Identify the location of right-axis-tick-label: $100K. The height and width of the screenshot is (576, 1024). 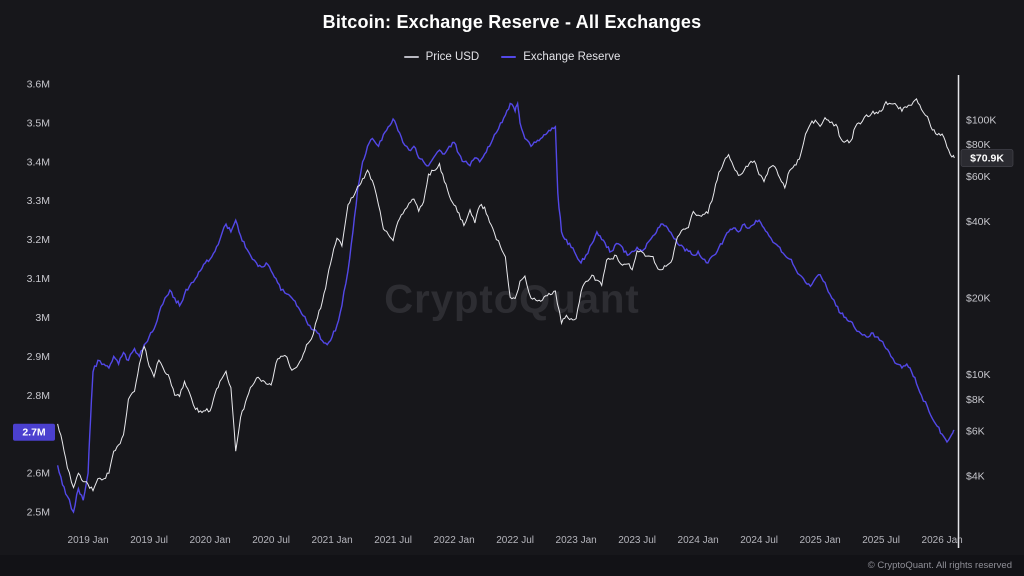
(981, 121).